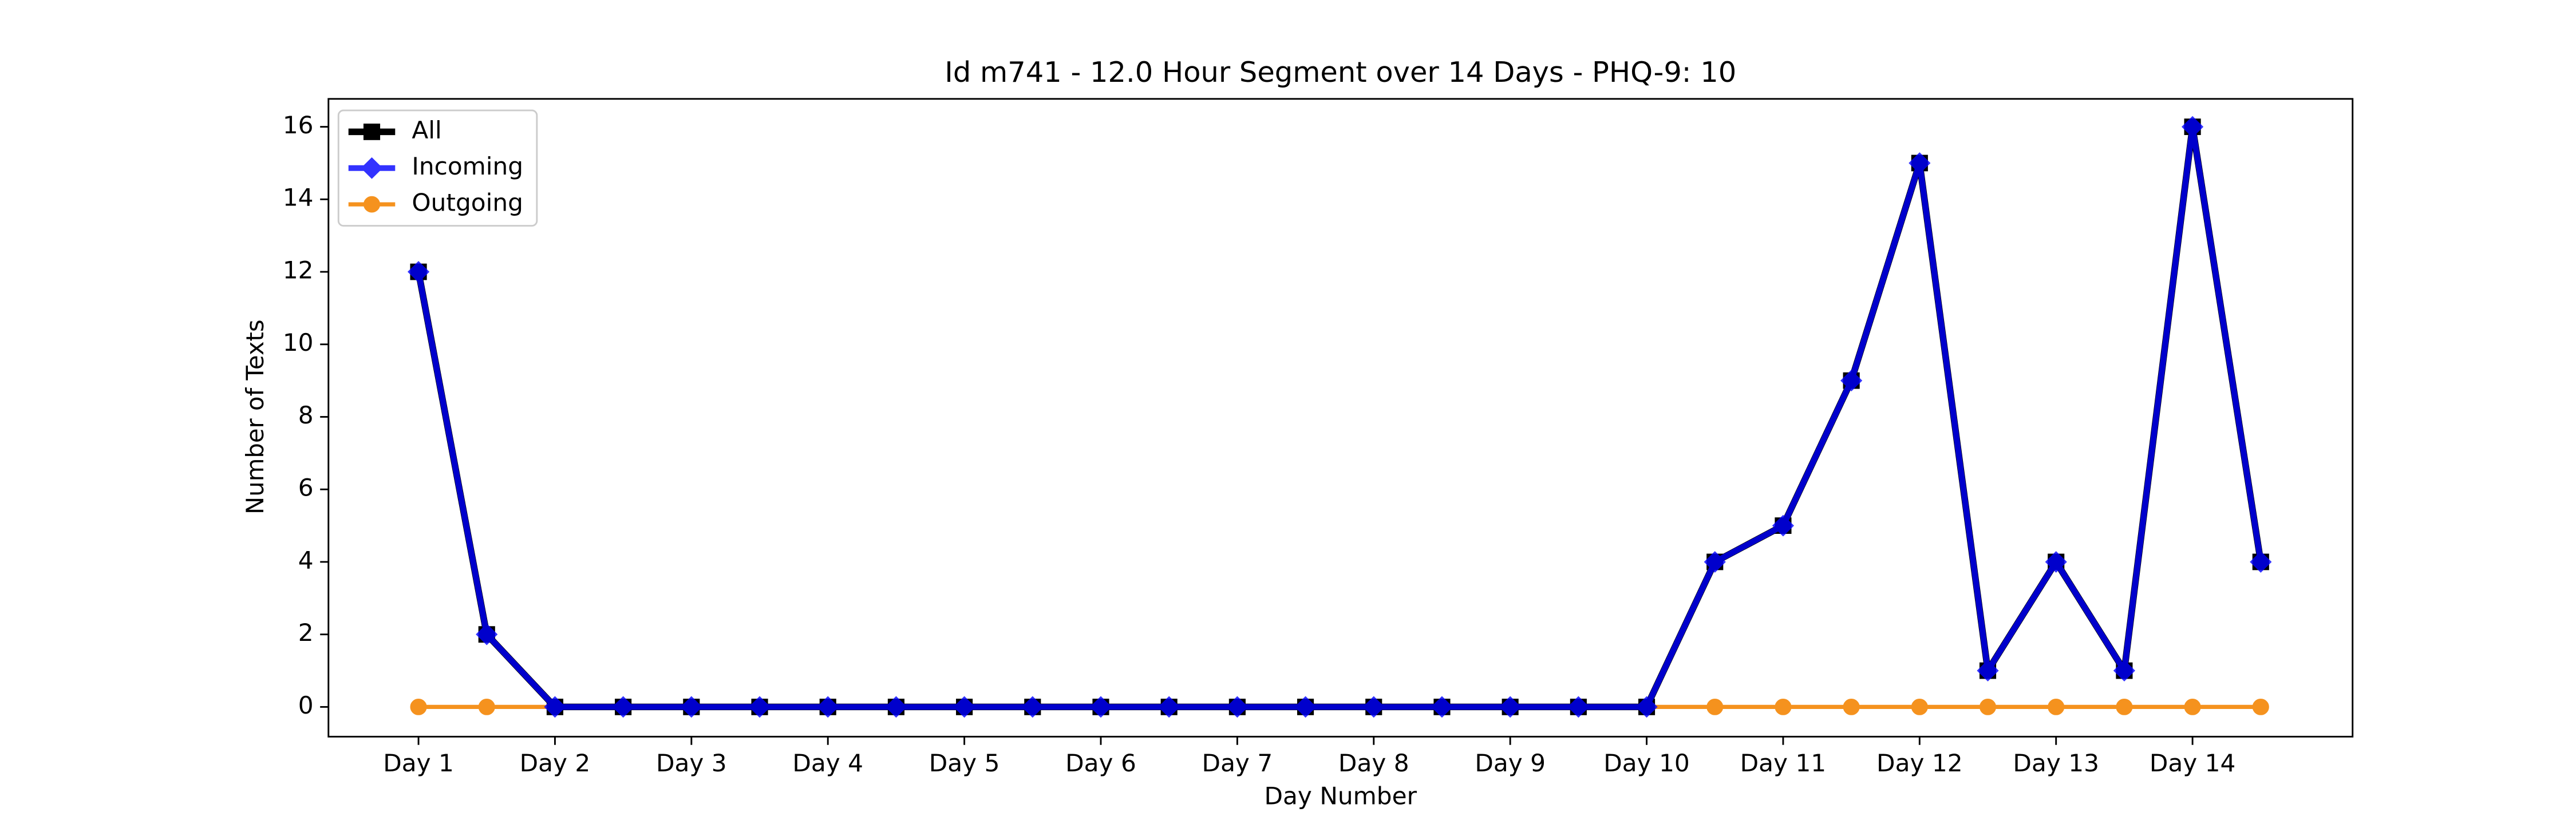  What do you see at coordinates (306, 415) in the screenshot?
I see `y-tick-label: 8` at bounding box center [306, 415].